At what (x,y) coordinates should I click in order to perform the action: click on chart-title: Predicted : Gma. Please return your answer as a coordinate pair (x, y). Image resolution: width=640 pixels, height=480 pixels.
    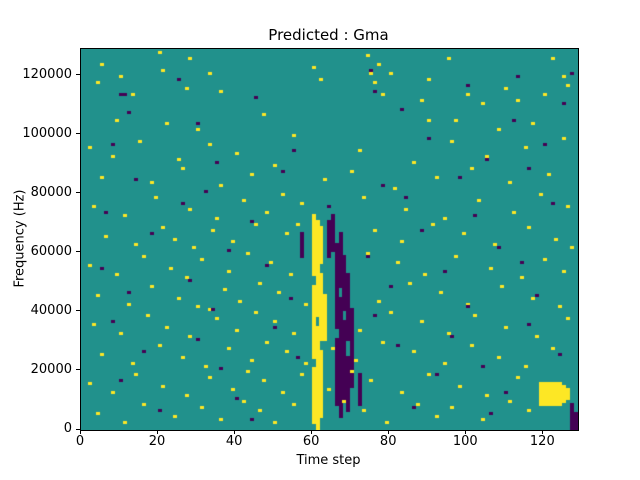
    Looking at the image, I should click on (328, 35).